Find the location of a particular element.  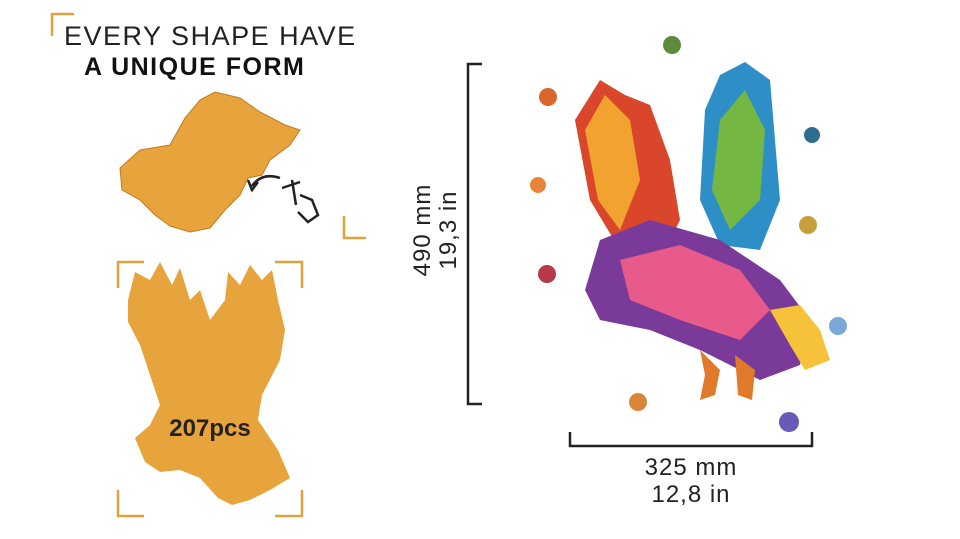

height-in: 19,3 in is located at coordinates (448, 229).